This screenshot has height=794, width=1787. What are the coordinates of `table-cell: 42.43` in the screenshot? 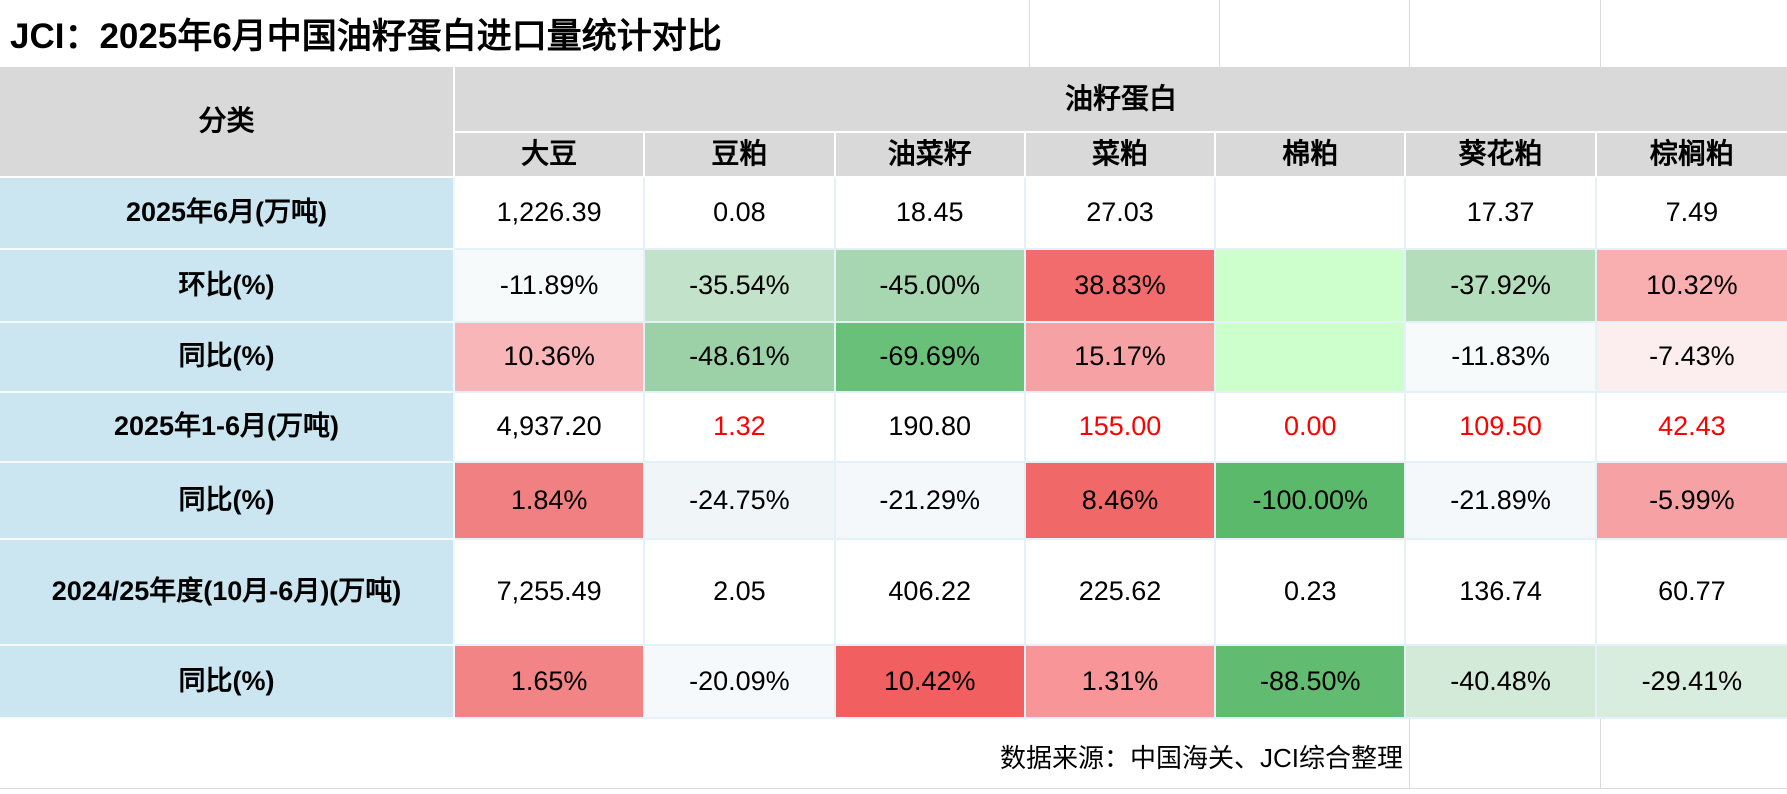 It's located at (1691, 428).